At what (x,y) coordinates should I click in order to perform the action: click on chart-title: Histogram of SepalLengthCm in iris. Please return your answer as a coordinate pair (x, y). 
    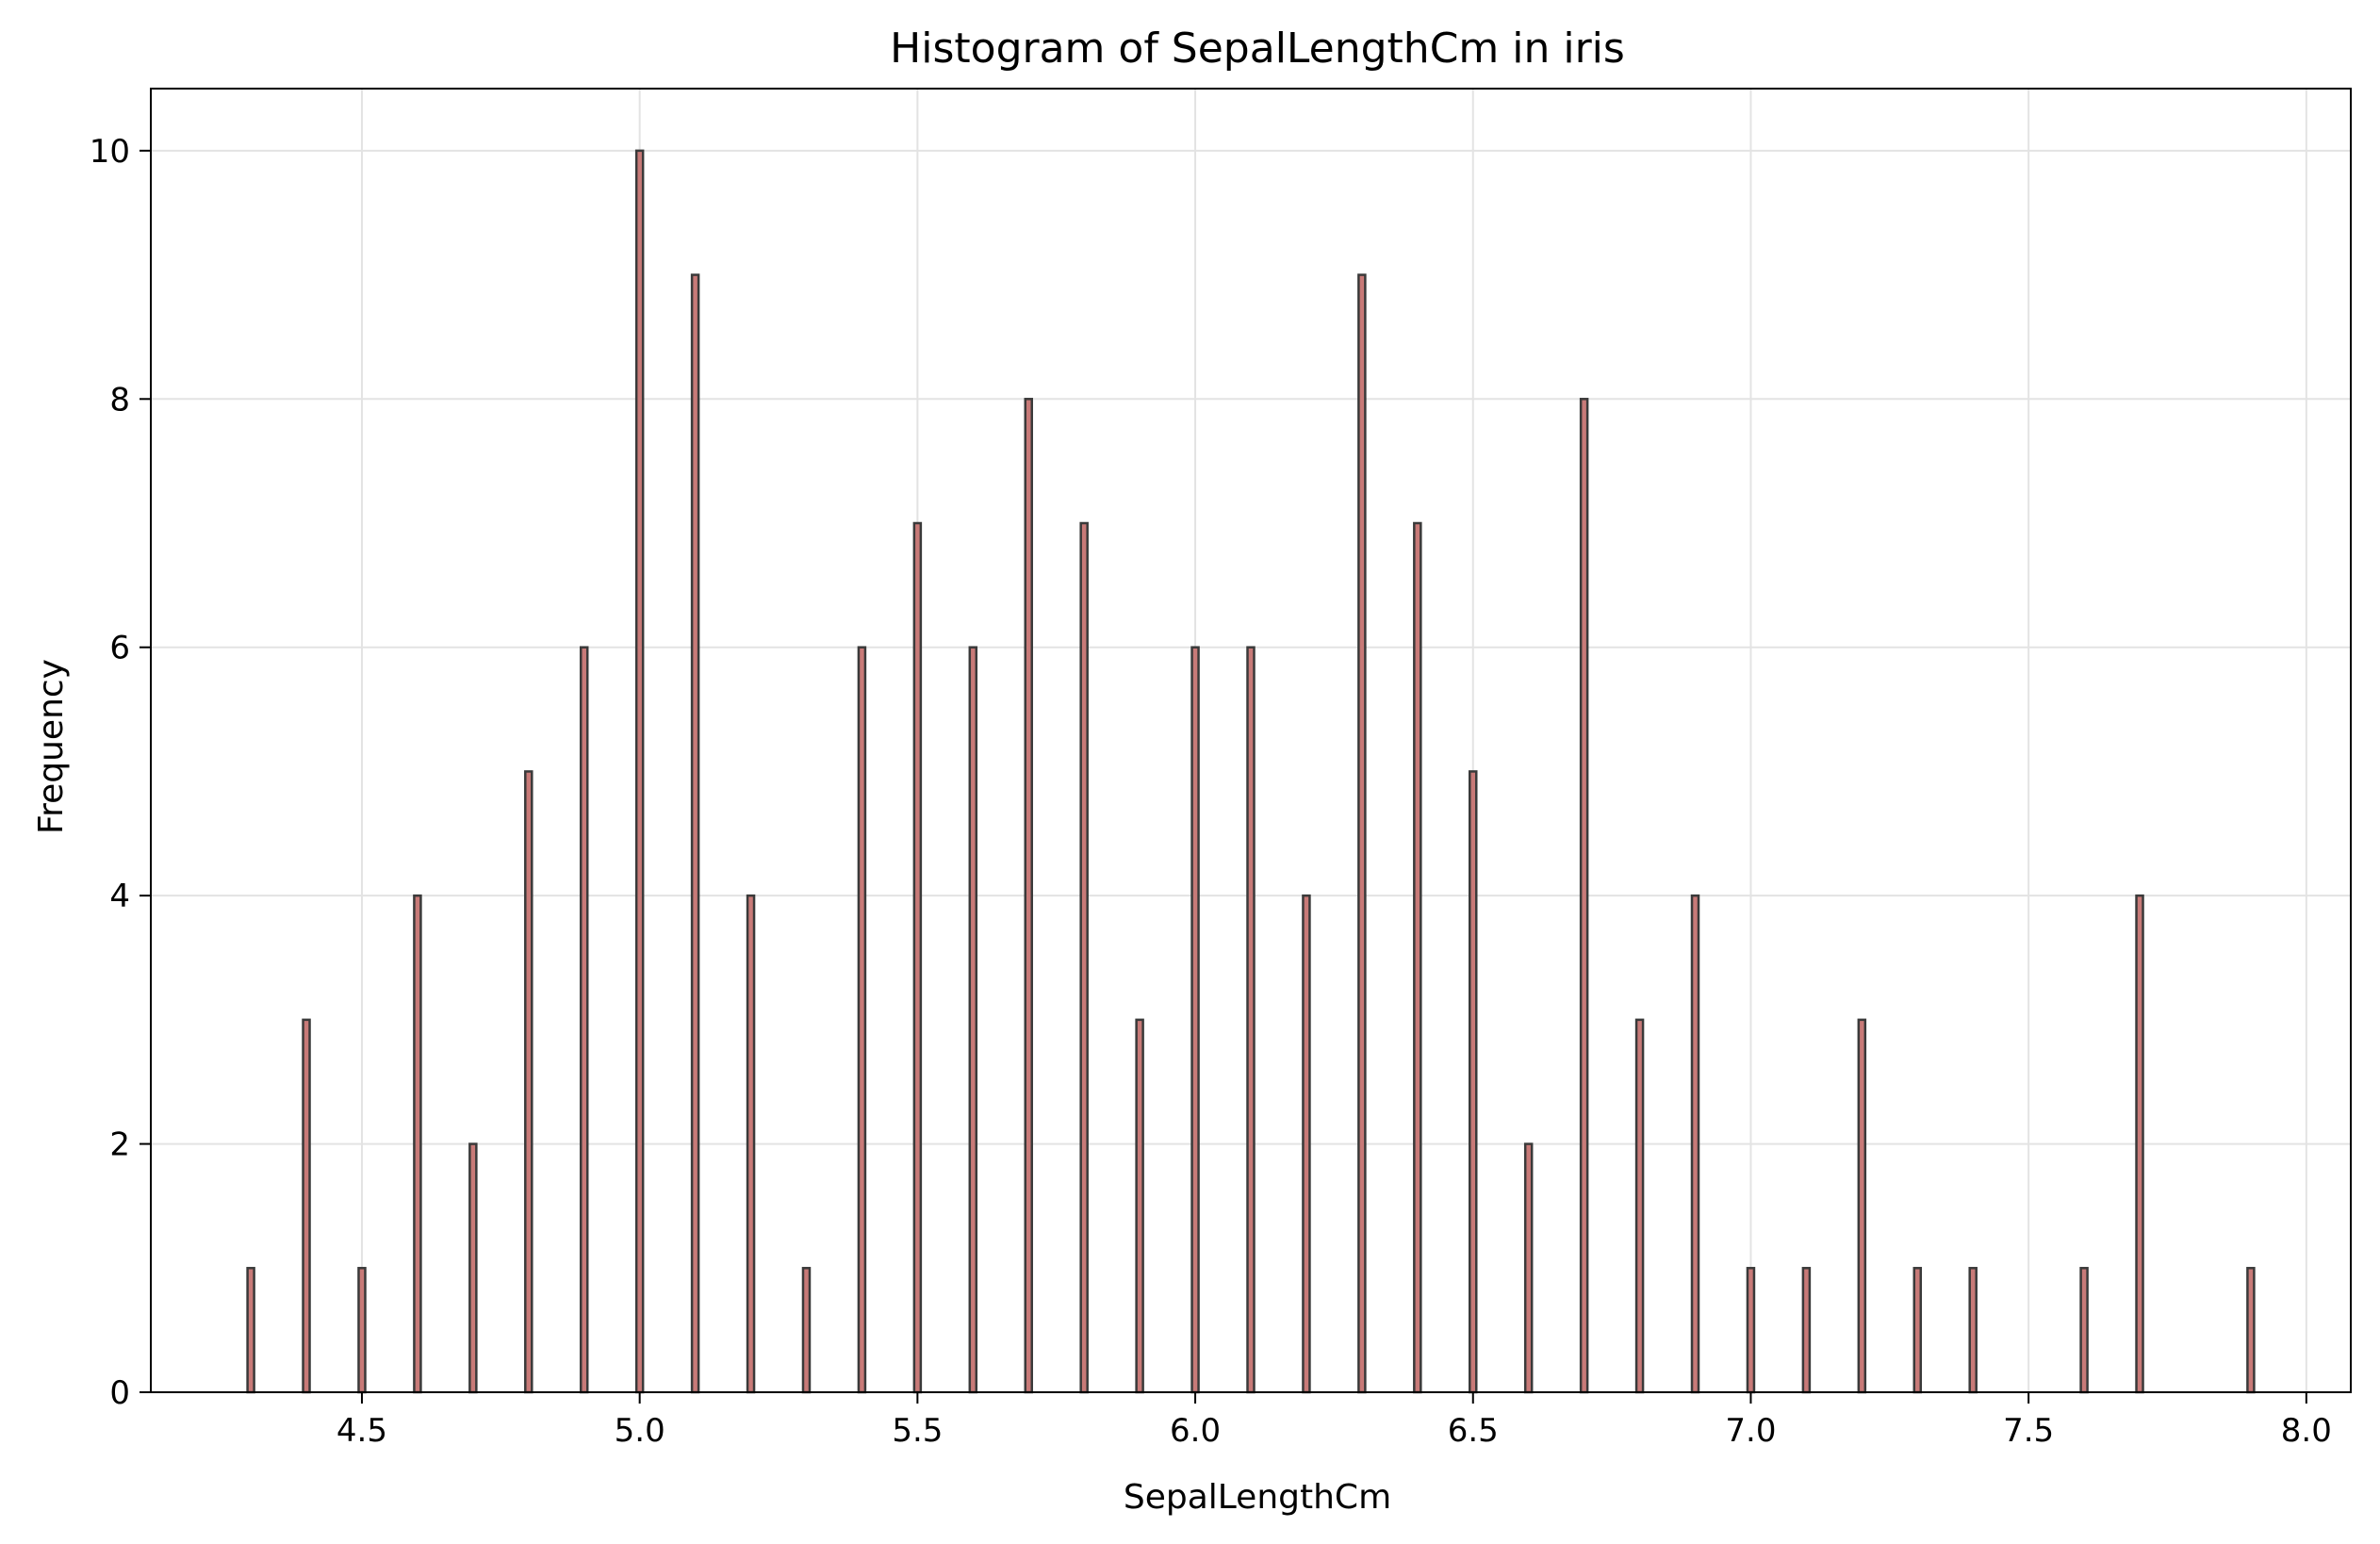
    Looking at the image, I should click on (1257, 49).